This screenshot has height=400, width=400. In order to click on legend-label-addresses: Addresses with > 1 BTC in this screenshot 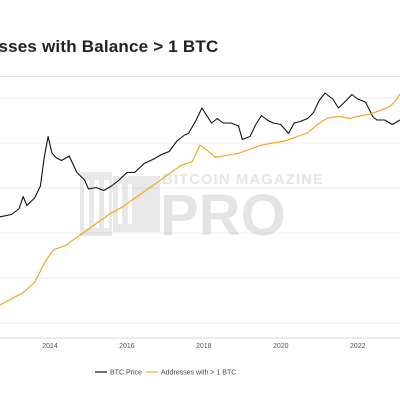, I will do `click(198, 373)`.